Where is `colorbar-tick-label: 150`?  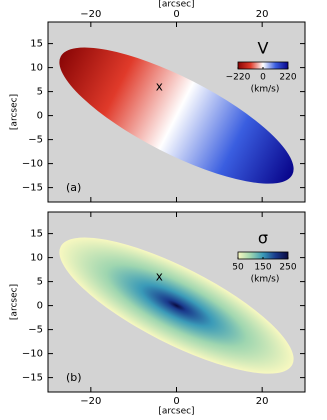 colorbar-tick-label: 150 is located at coordinates (262, 268).